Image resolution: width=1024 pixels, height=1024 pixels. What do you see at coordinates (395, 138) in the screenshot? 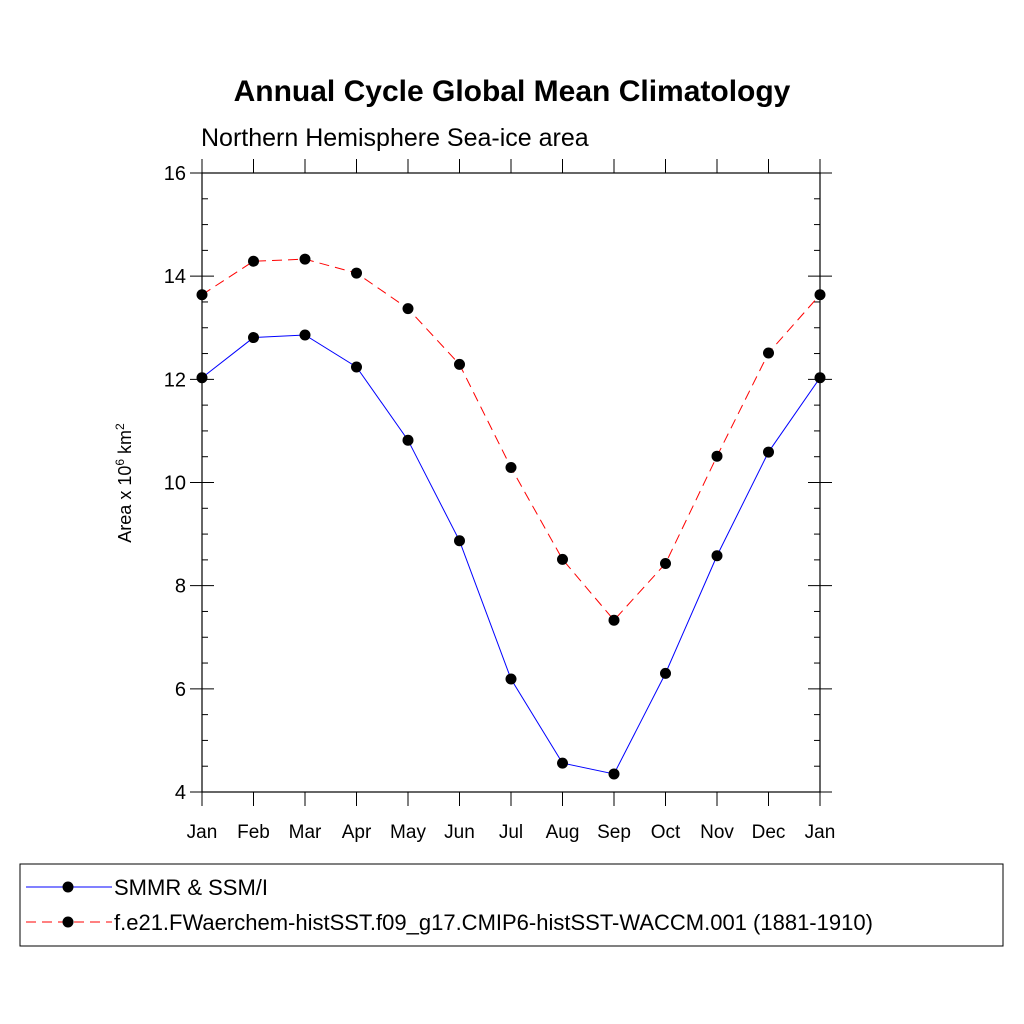
I see `chart-subtitle: Northern Hemisphere Sea-ice area` at bounding box center [395, 138].